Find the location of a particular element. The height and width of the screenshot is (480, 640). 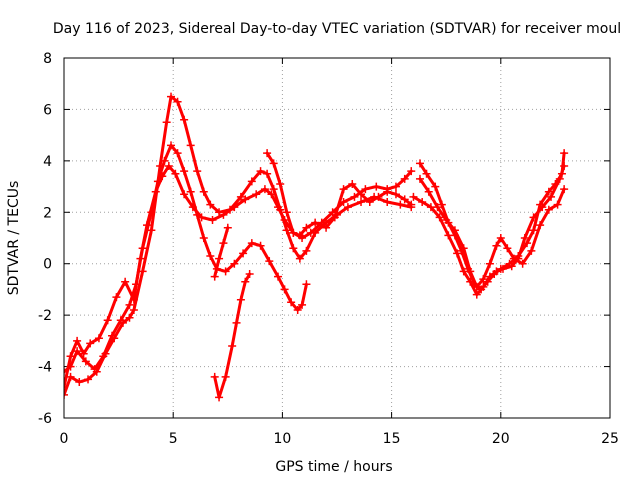

x-tick-label: 15 is located at coordinates (392, 439).